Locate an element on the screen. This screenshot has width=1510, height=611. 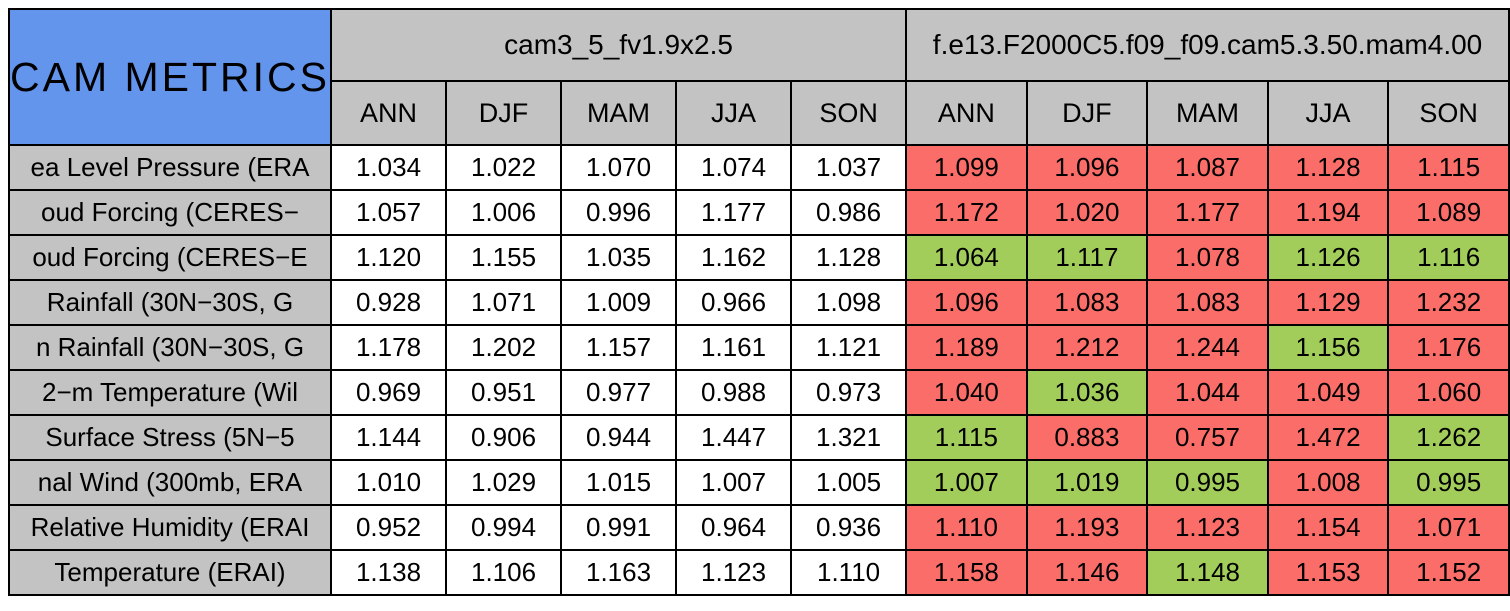
metric-value-model2-green: 1.148 is located at coordinates (1207, 572).